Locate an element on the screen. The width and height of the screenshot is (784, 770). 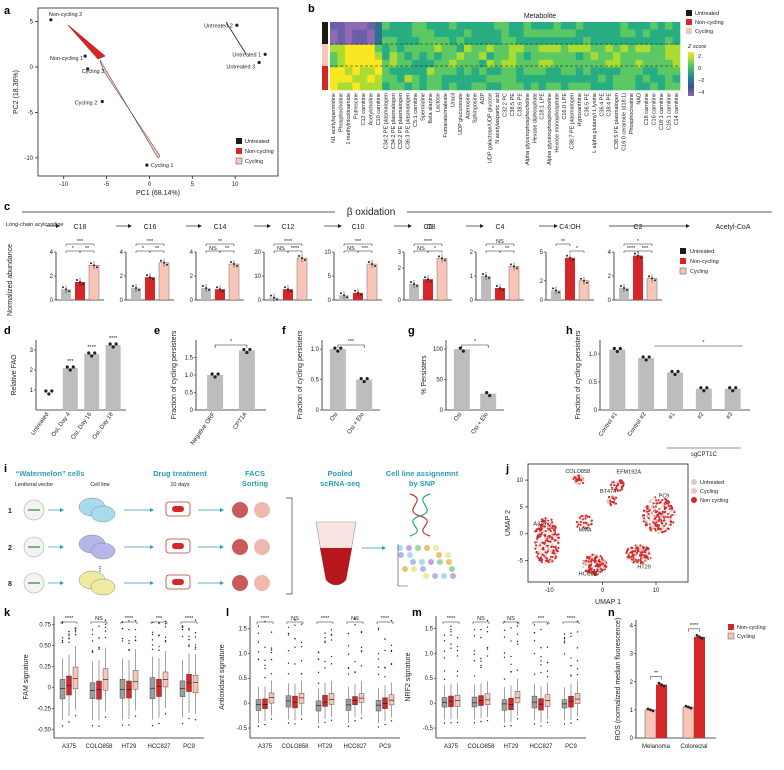
h-group-label: sgCPT1C is located at coordinates (704, 455).